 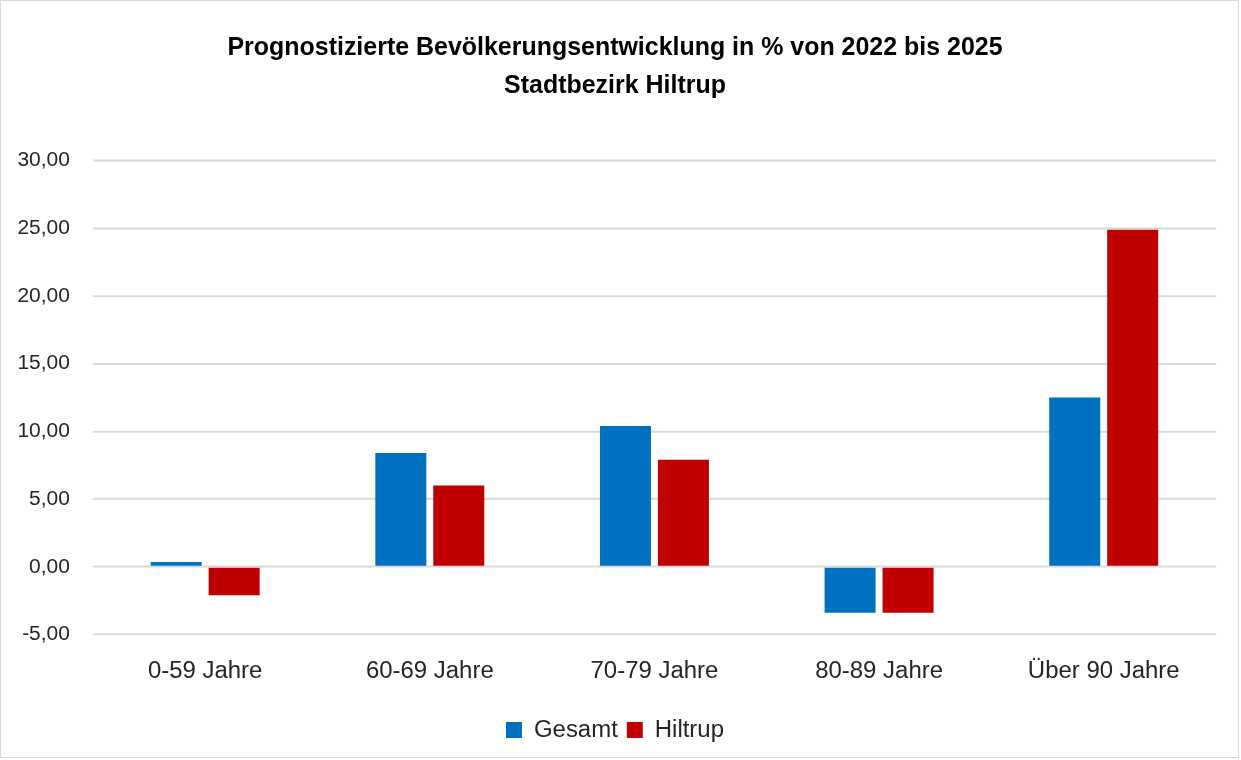 I want to click on y-tick-label: 30,00, so click(x=43, y=159).